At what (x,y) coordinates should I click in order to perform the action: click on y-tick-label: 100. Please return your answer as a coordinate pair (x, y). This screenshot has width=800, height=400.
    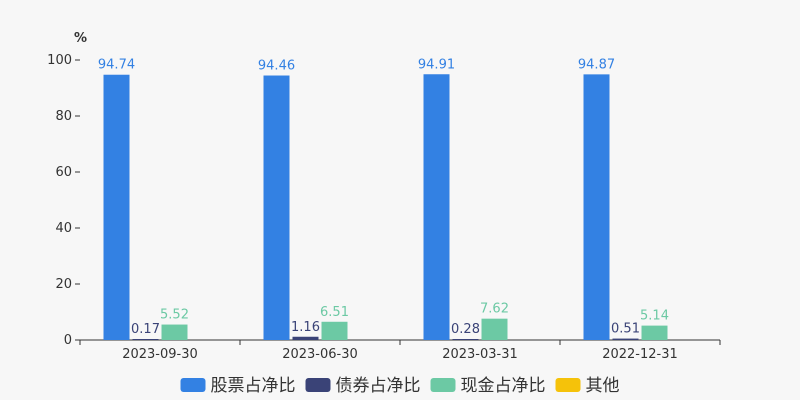
    Looking at the image, I should click on (59, 60).